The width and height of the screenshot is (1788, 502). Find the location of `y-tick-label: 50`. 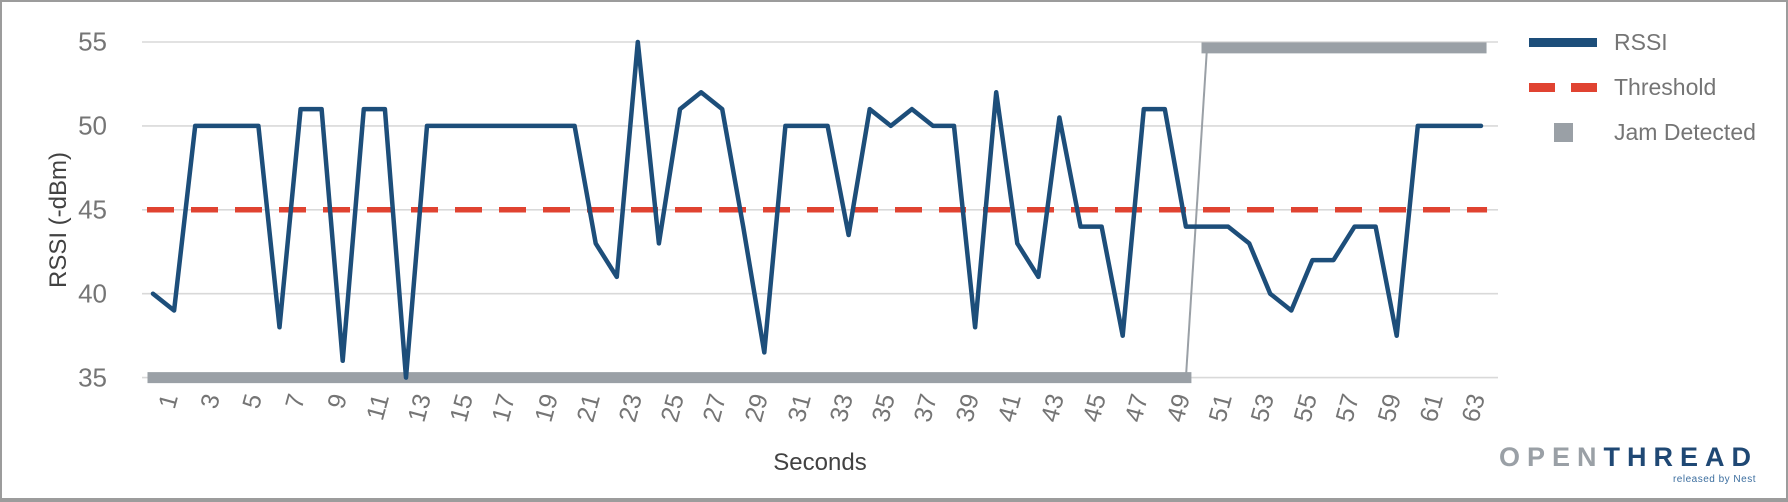

y-tick-label: 50 is located at coordinates (92, 125).